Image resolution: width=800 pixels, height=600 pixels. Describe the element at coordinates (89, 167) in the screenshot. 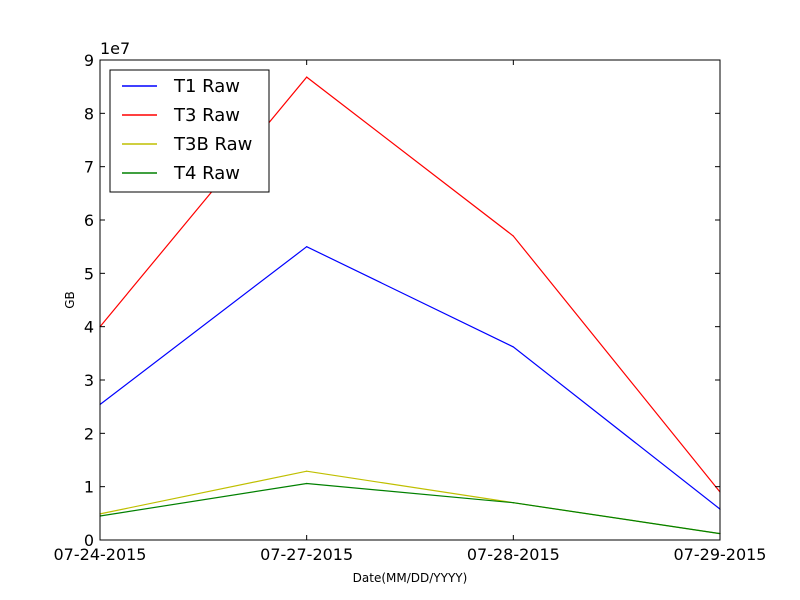

I see `y-tick-label: 7` at that location.